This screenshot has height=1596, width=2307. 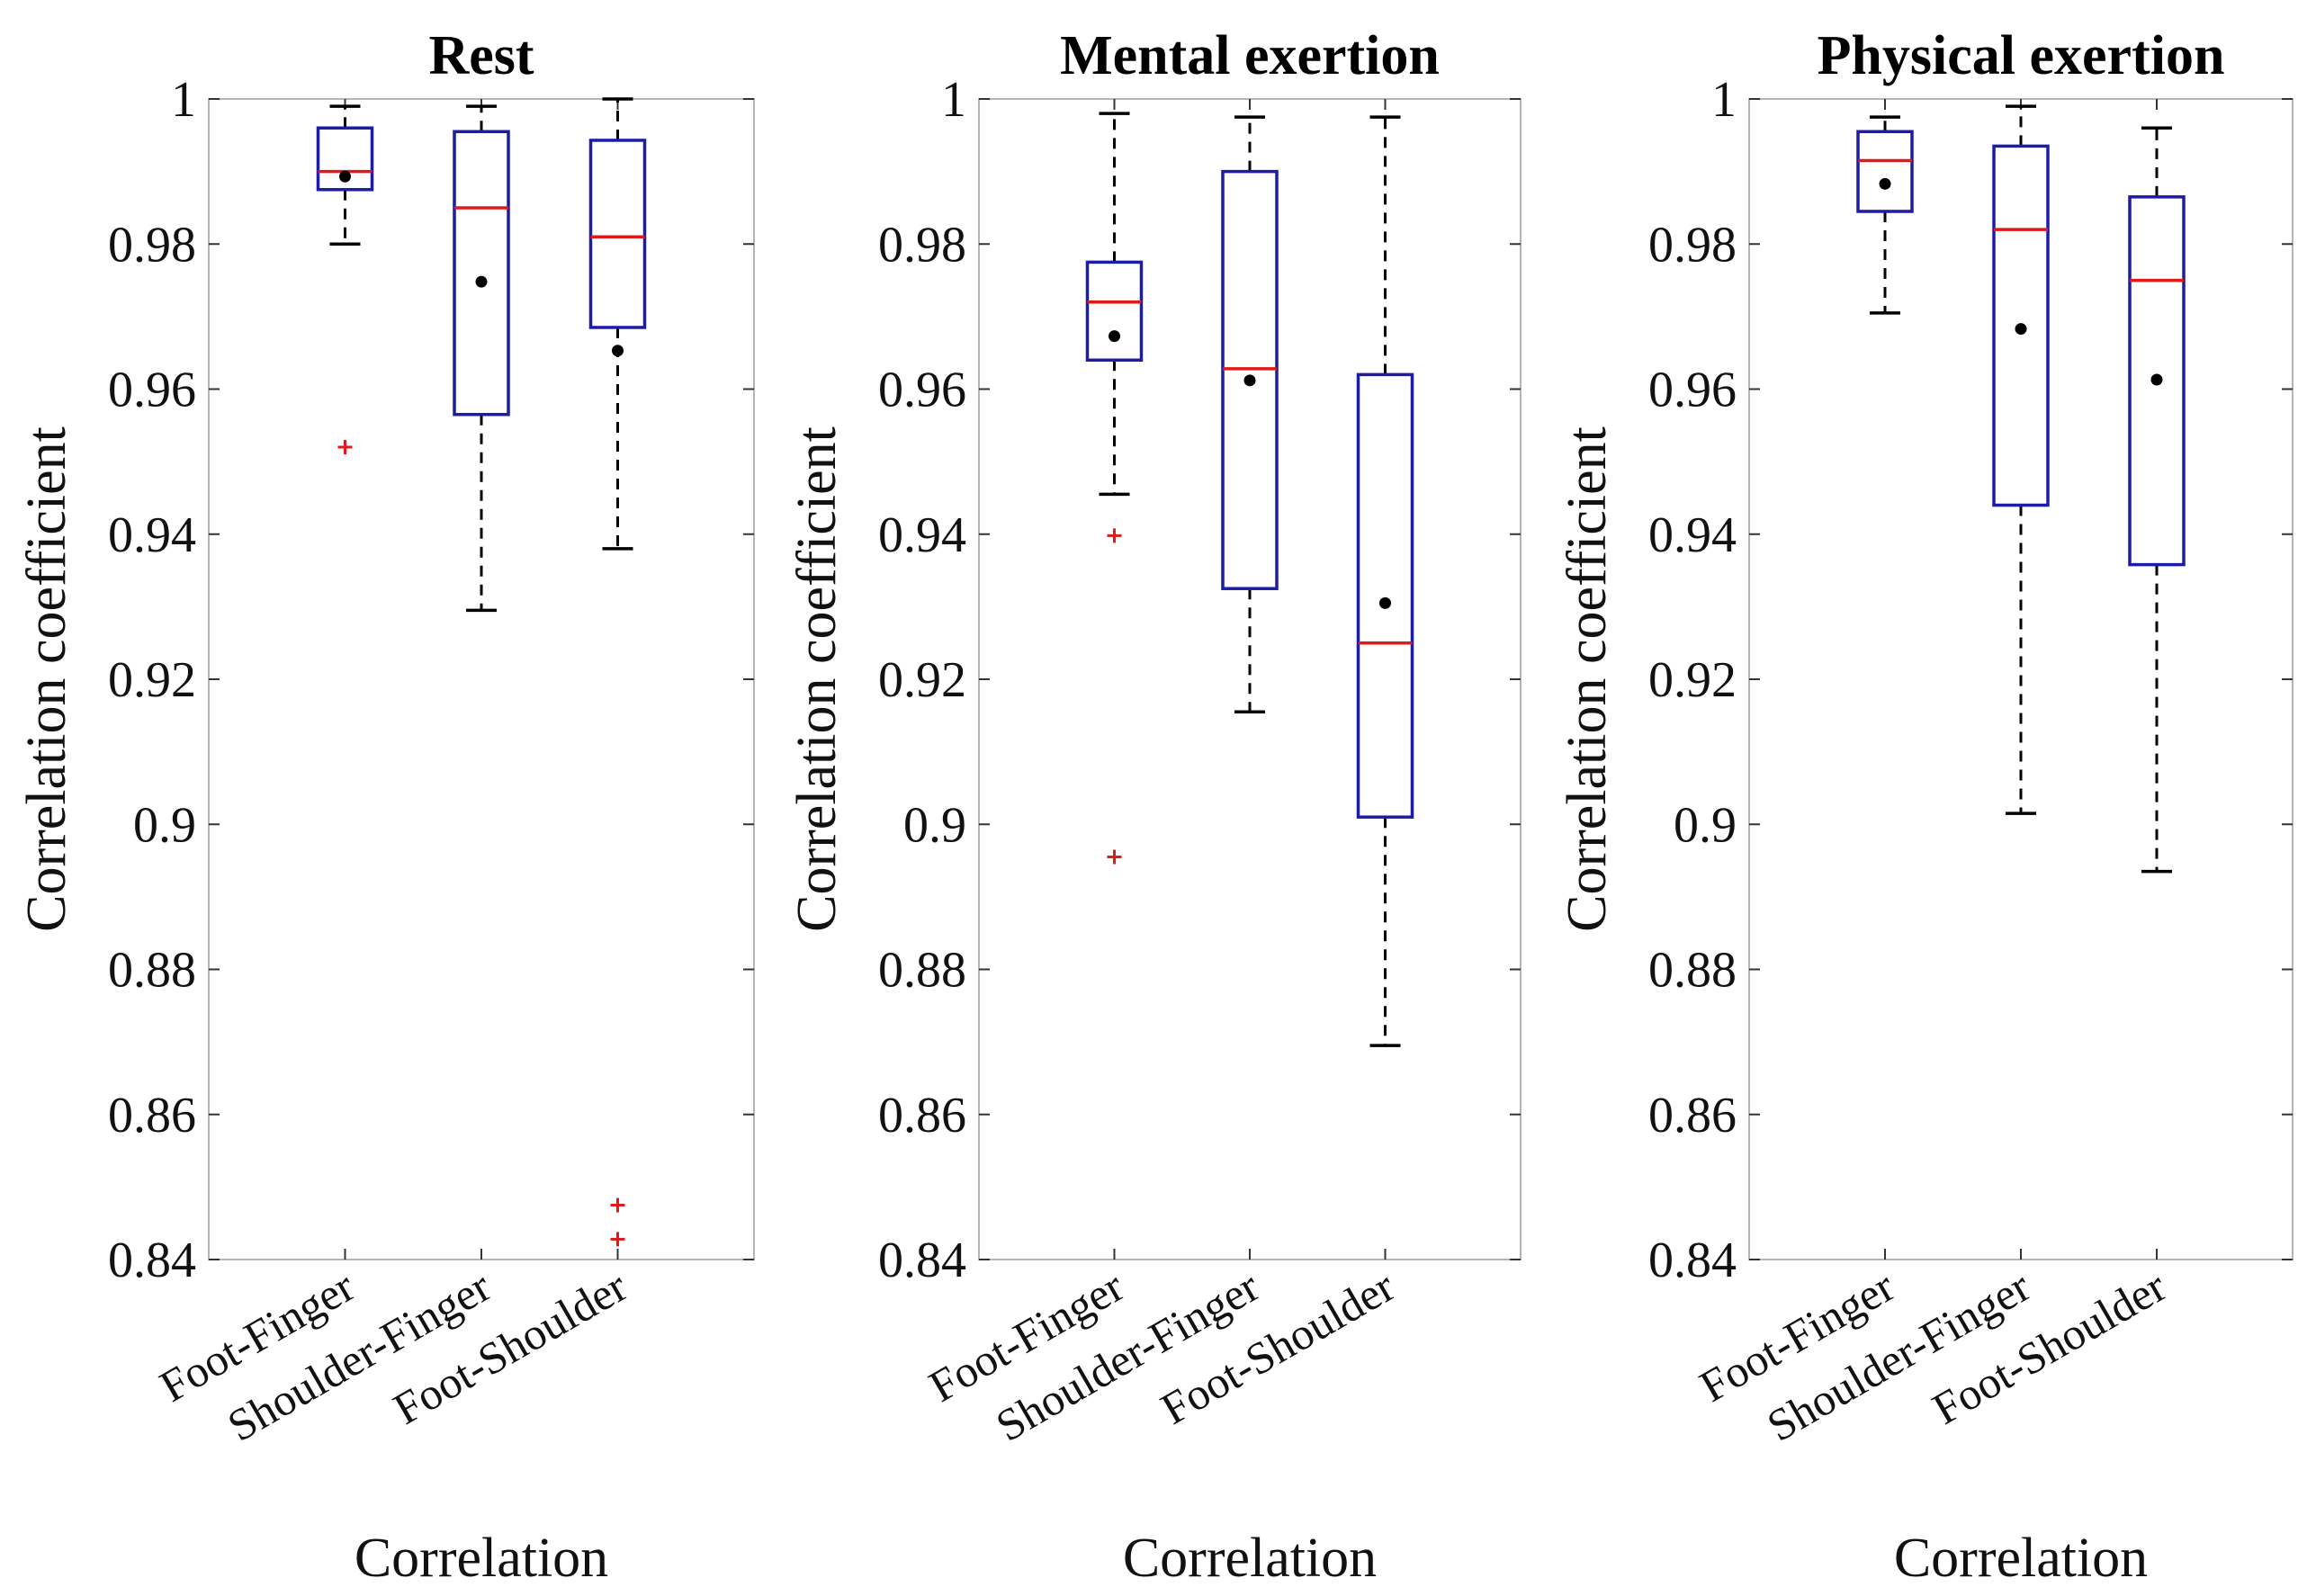 I want to click on panel-title: Mental exertion, so click(x=1250, y=55).